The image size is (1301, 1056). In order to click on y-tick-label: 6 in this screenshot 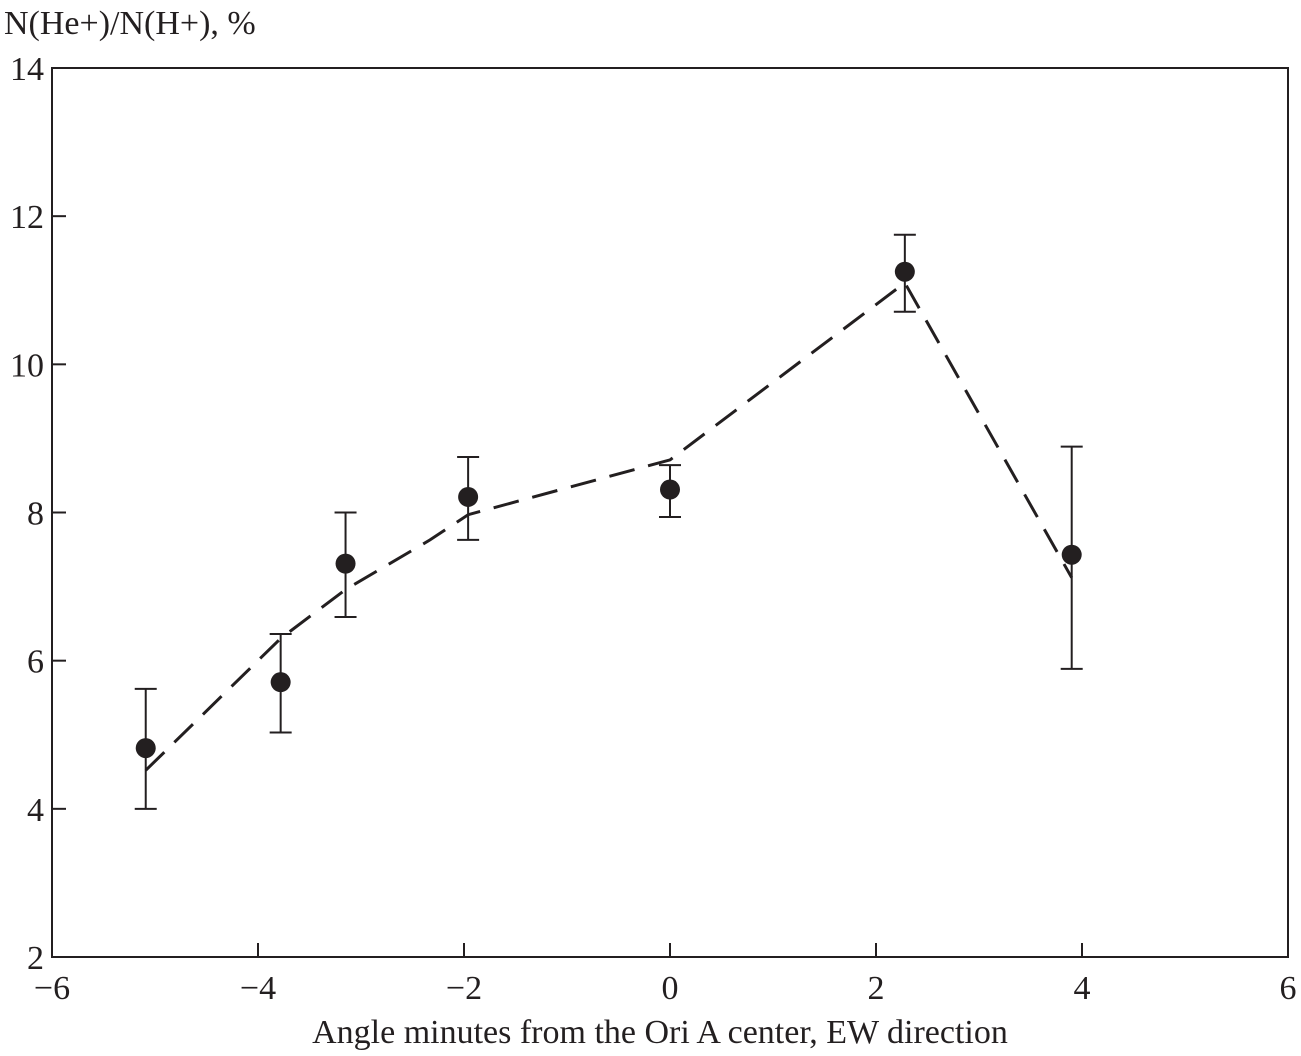, I will do `click(35, 662)`.